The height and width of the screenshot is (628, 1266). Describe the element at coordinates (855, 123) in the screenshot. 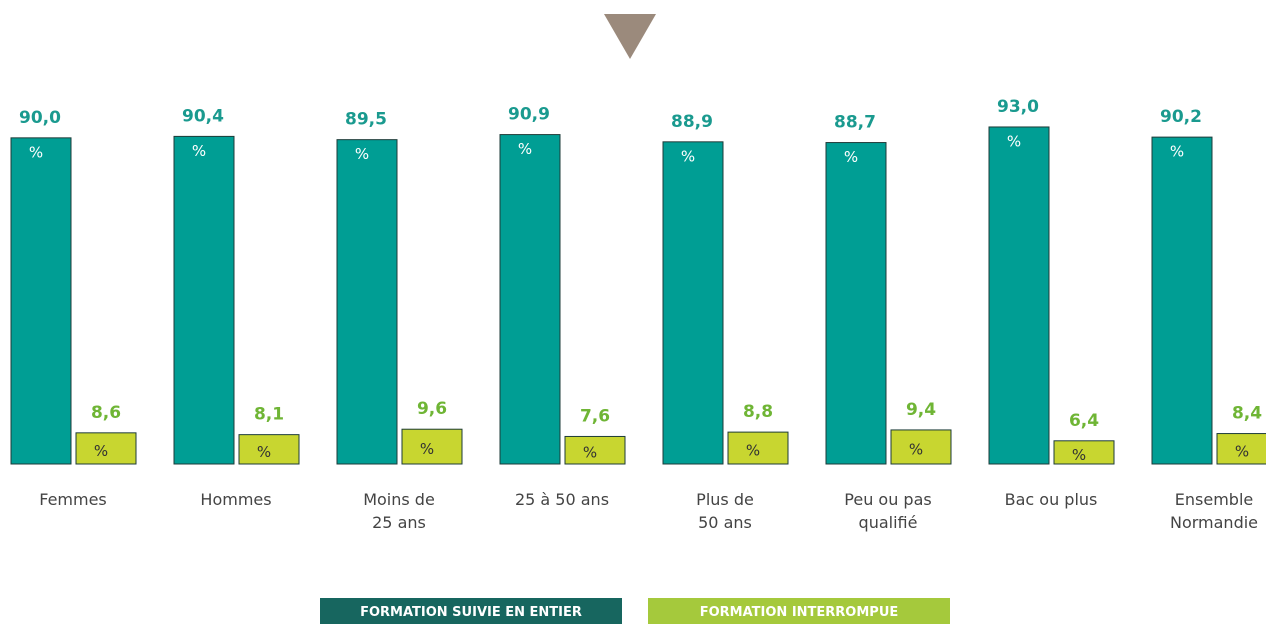

I see `value-label: 88,7` at that location.